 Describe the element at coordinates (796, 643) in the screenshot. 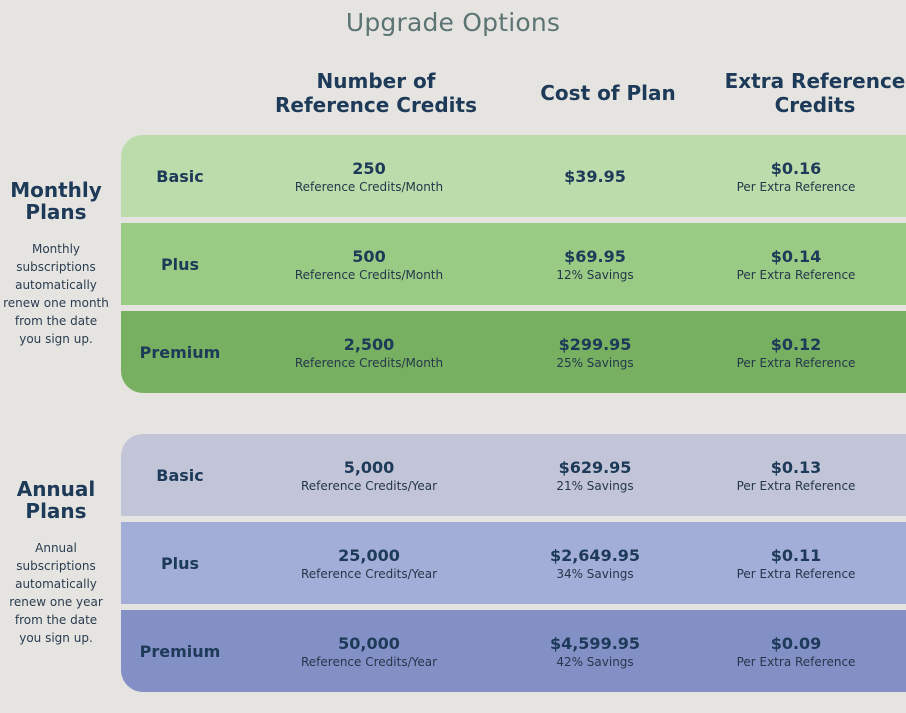

I see `extra-value: $0.09` at that location.